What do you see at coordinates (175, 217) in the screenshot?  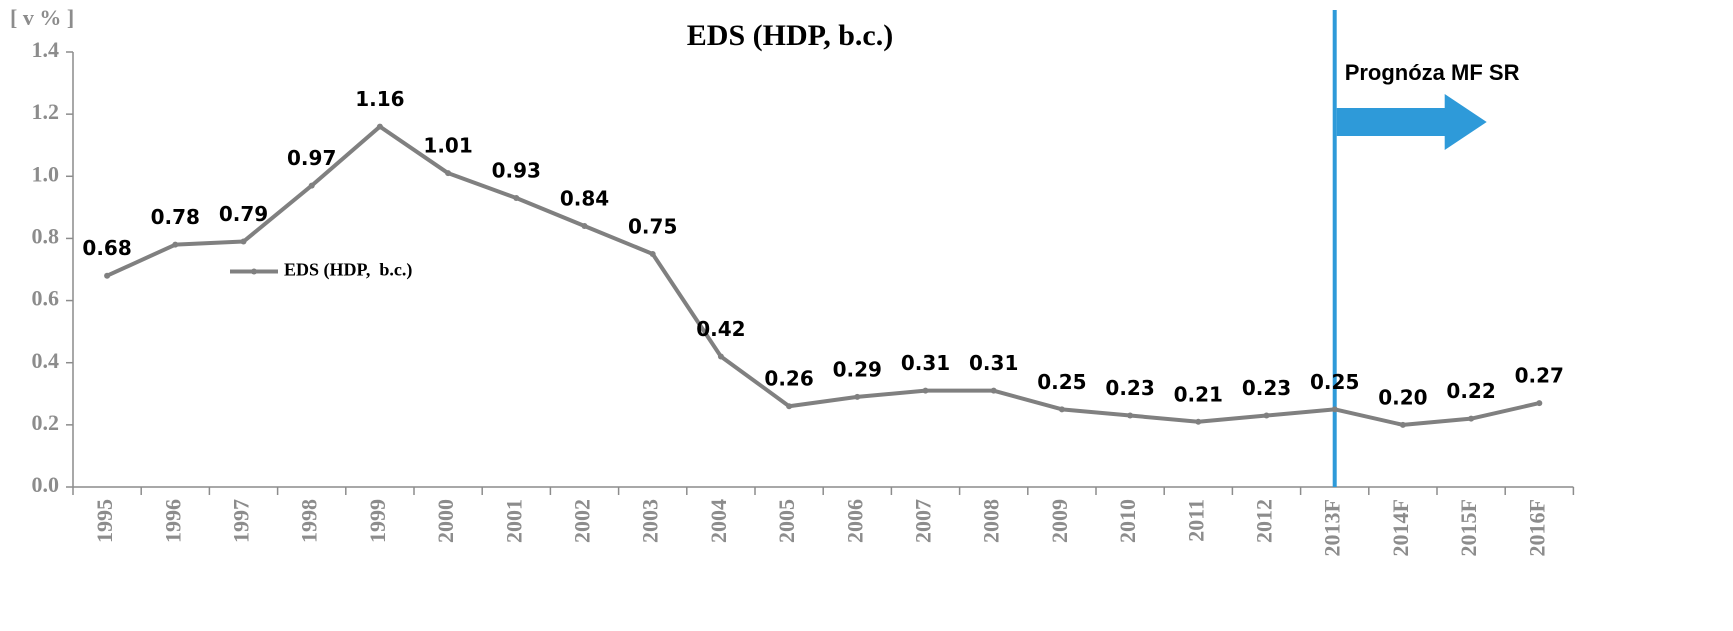 I see `data-label: 0.78` at bounding box center [175, 217].